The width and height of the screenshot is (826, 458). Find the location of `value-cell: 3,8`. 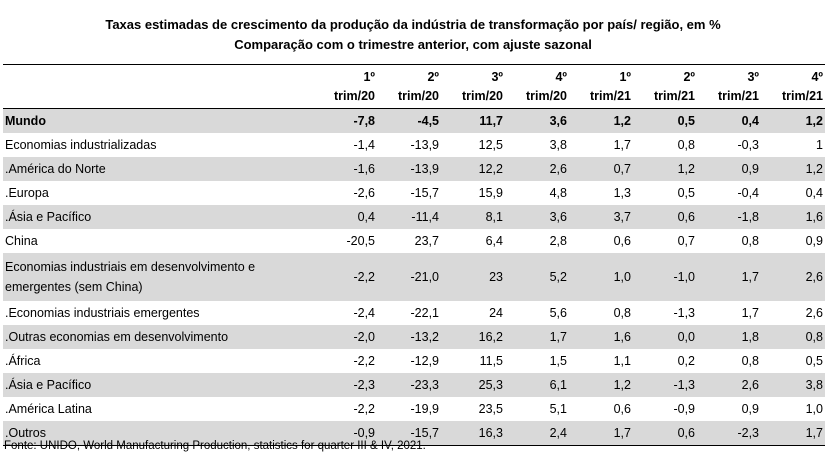

value-cell: 3,8 is located at coordinates (793, 385).